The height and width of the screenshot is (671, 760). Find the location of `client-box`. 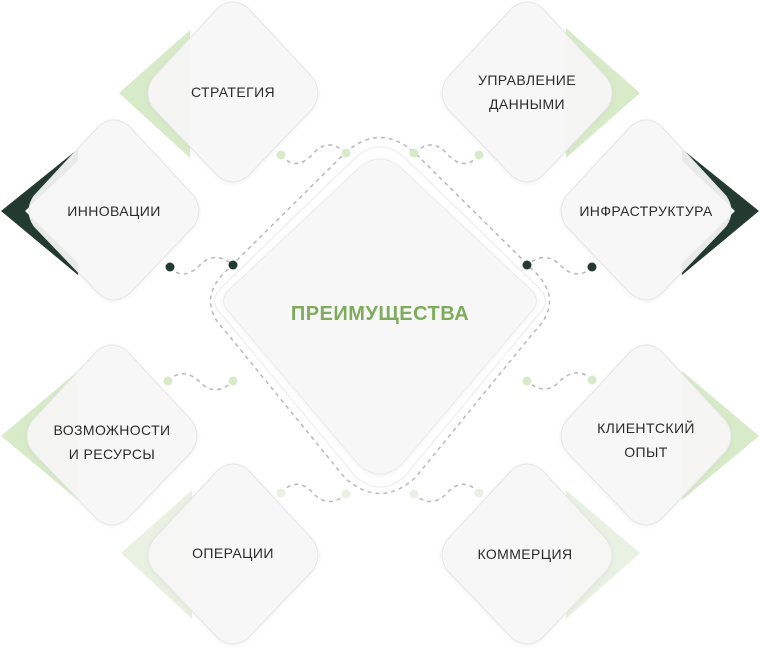

client-box is located at coordinates (646, 435).